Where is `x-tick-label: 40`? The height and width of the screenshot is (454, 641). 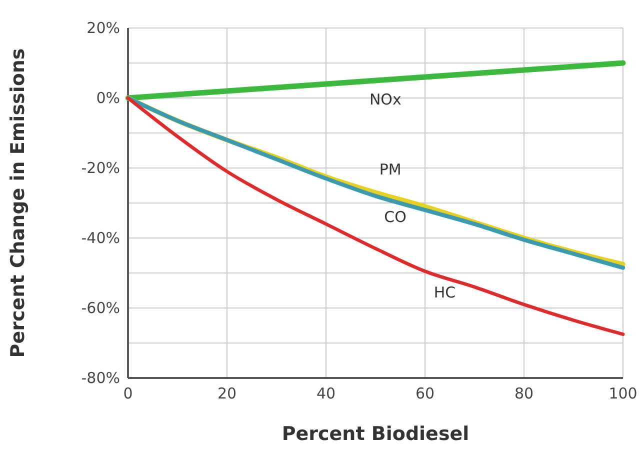 x-tick-label: 40 is located at coordinates (326, 393).